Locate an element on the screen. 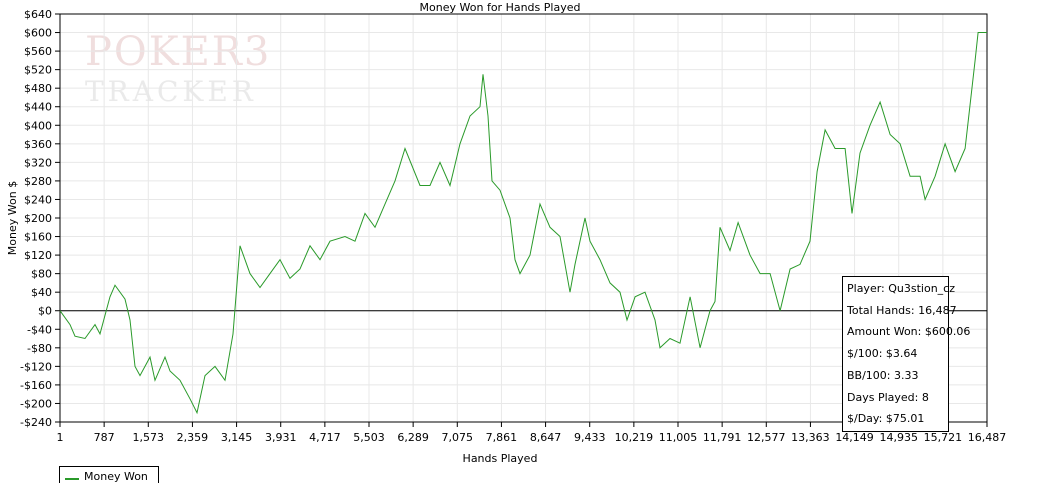  y-tick-label: $400 is located at coordinates (38, 125).